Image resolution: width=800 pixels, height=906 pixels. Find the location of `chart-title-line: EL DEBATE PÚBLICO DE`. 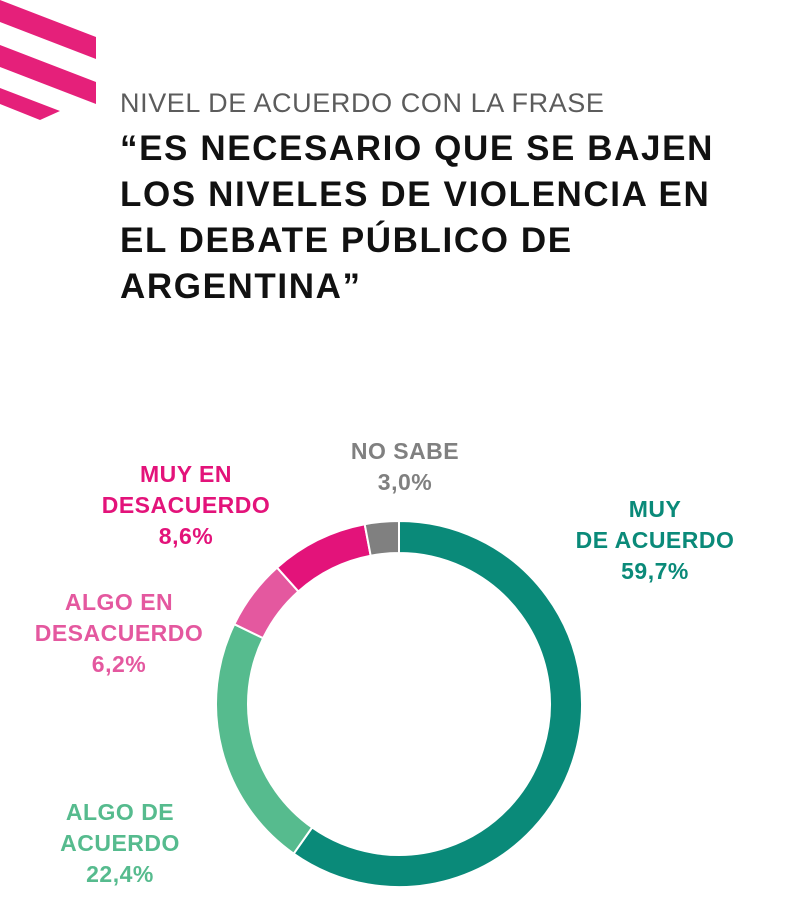

chart-title-line: EL DEBATE PÚBLICO DE is located at coordinates (346, 240).